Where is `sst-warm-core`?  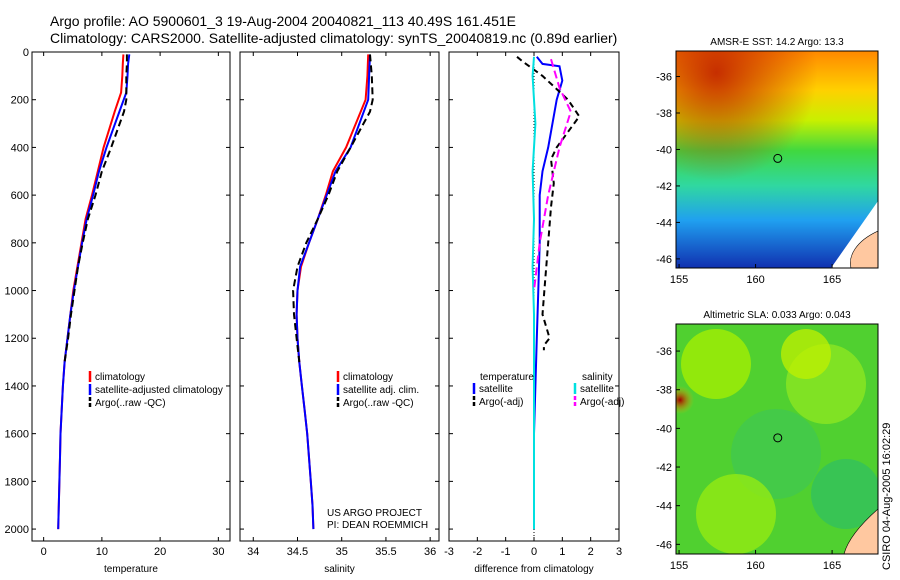
sst-warm-core is located at coordinates (777, 159).